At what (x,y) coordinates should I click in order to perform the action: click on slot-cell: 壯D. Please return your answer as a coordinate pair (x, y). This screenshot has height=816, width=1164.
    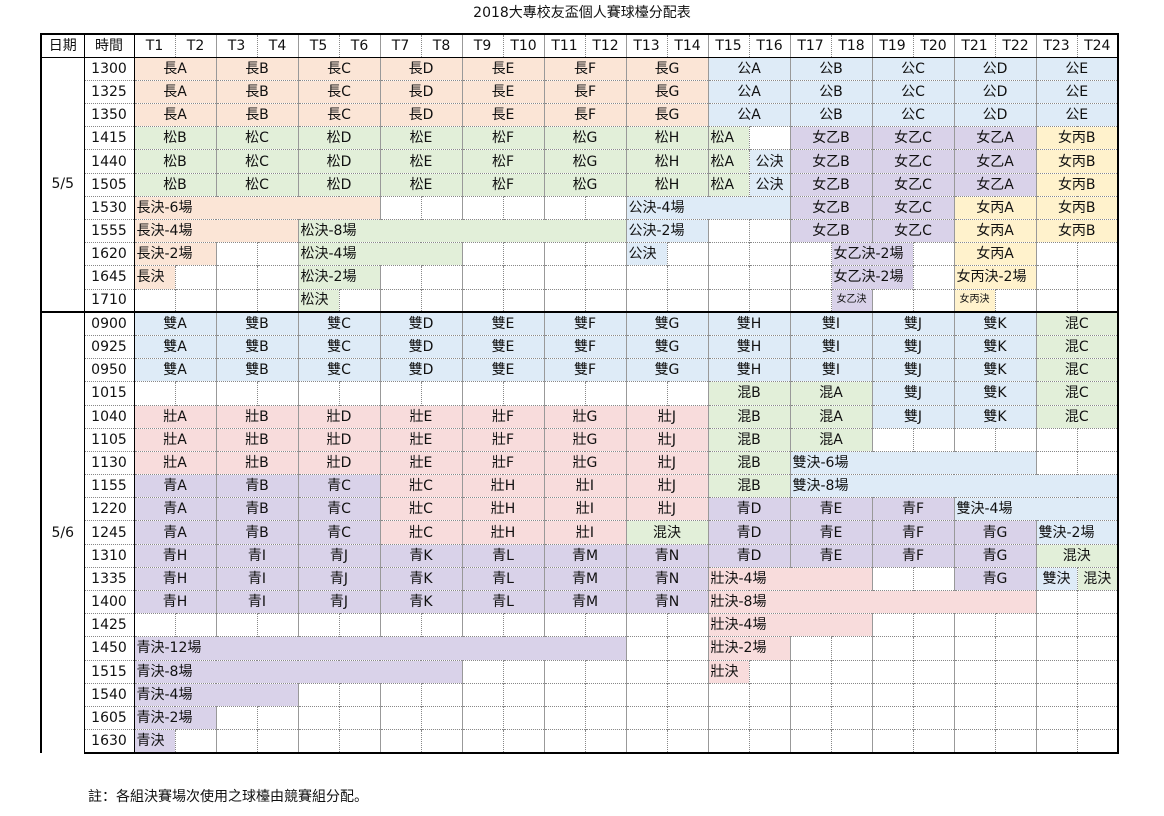
    Looking at the image, I should click on (338, 416).